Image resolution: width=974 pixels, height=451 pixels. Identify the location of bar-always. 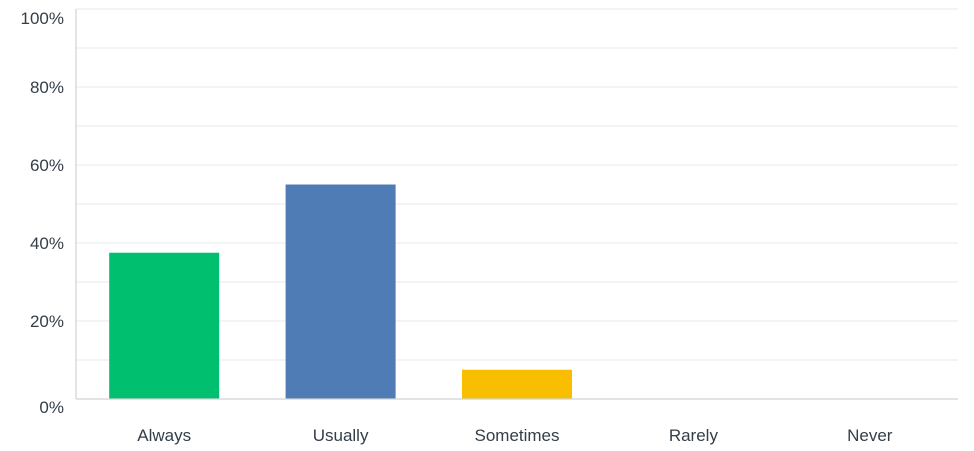
(164, 325).